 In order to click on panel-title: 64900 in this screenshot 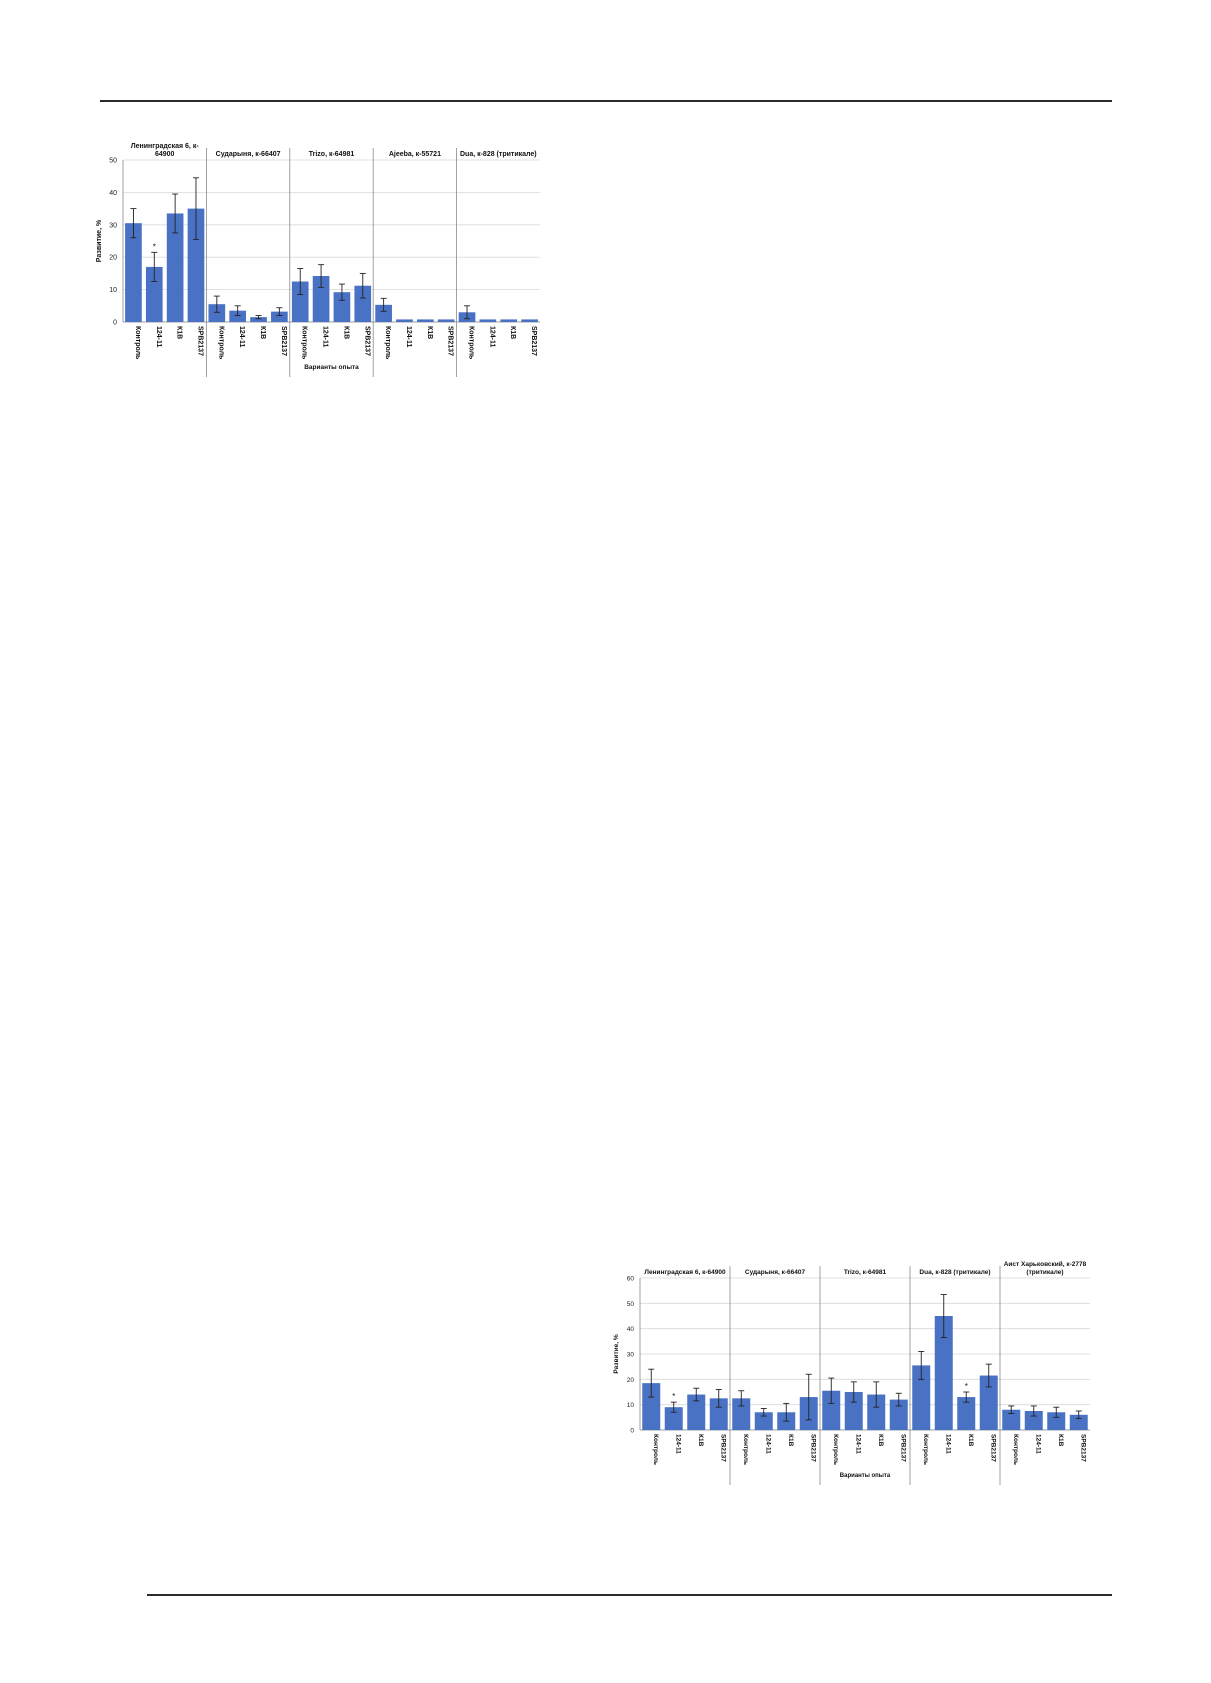, I will do `click(165, 154)`.